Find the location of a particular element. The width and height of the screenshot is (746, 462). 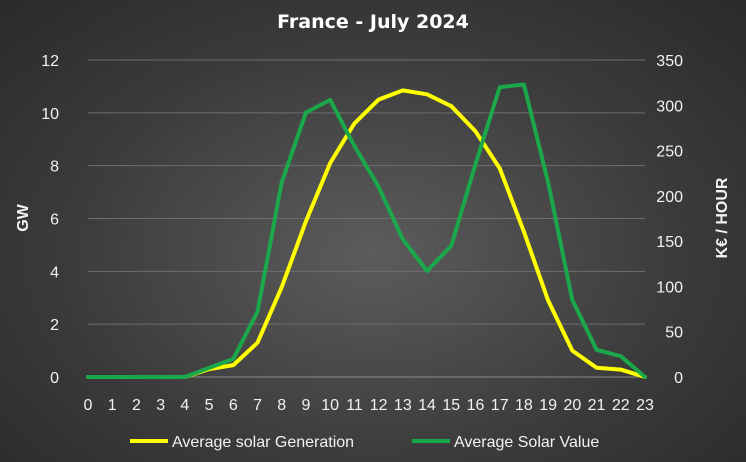

x-tick-label: 23 is located at coordinates (645, 405).